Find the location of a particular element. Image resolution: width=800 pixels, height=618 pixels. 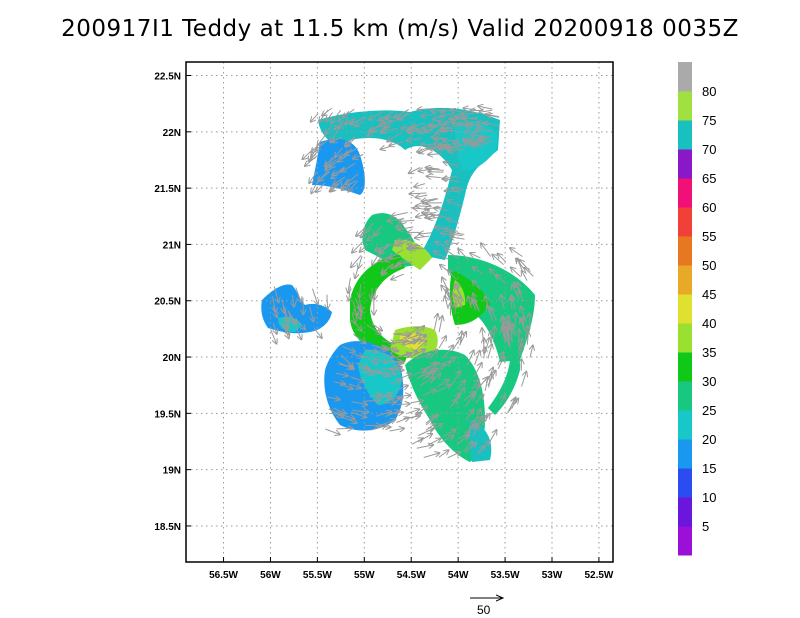

field-arm-southwest-inner is located at coordinates (380, 377).